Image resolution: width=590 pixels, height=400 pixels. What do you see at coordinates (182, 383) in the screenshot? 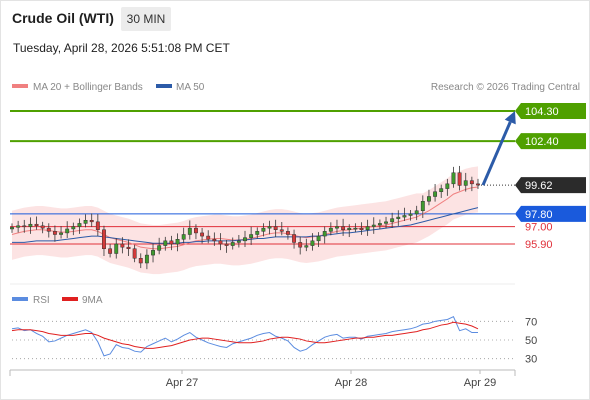
I see `x-tick-label: Apr 27` at bounding box center [182, 383].